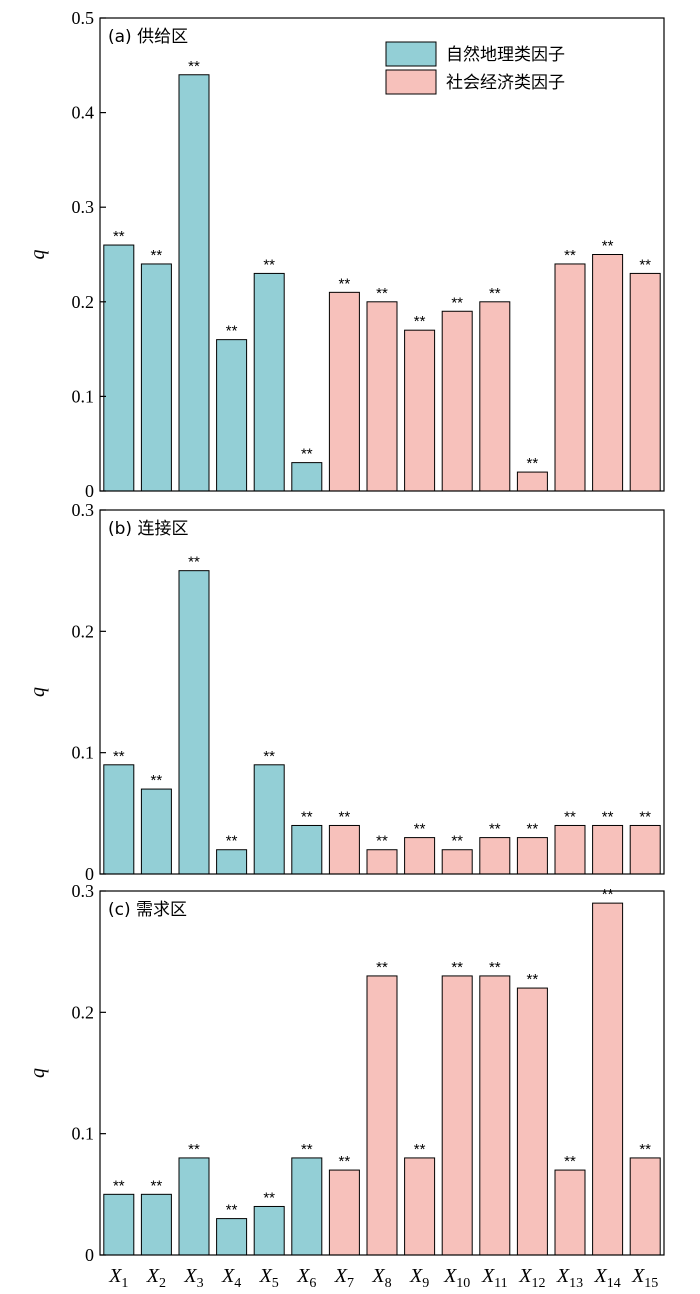 The width and height of the screenshot is (700, 1294). I want to click on bar-x15, so click(645, 849).